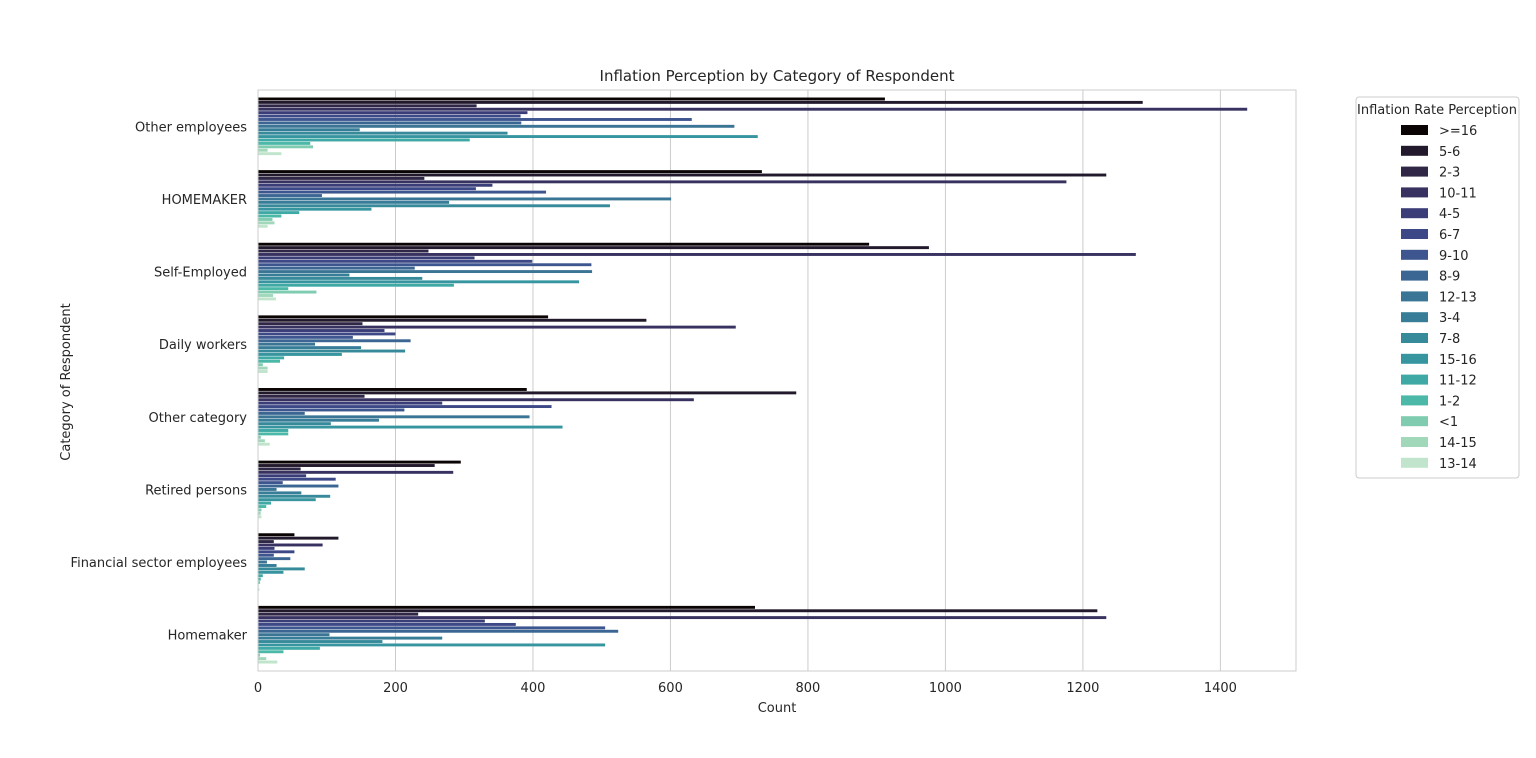 The height and width of the screenshot is (758, 1536). I want to click on x-tick-label: 1000, so click(945, 688).